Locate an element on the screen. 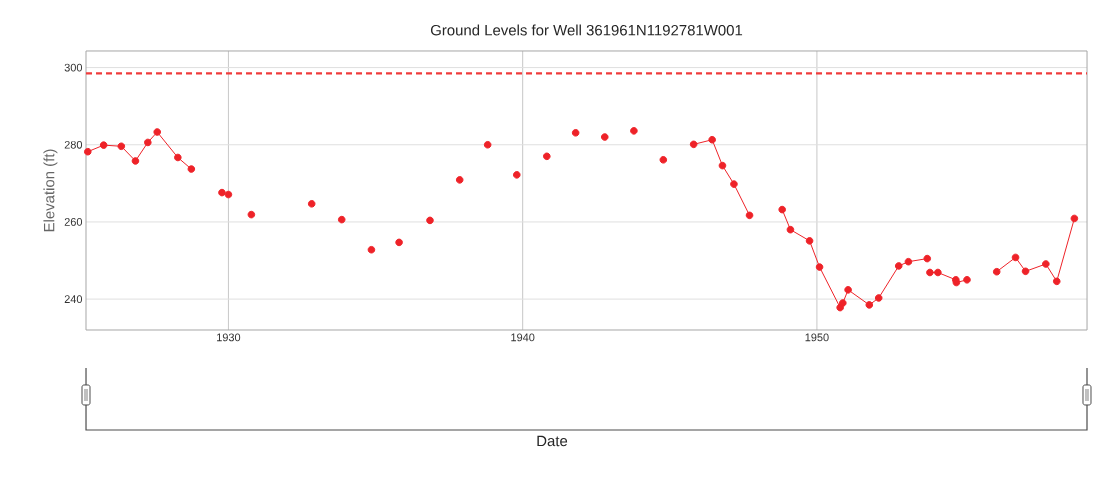 This screenshot has height=494, width=1094. chart-title: Ground Levels for Well 361961N1192781W001 is located at coordinates (586, 30).